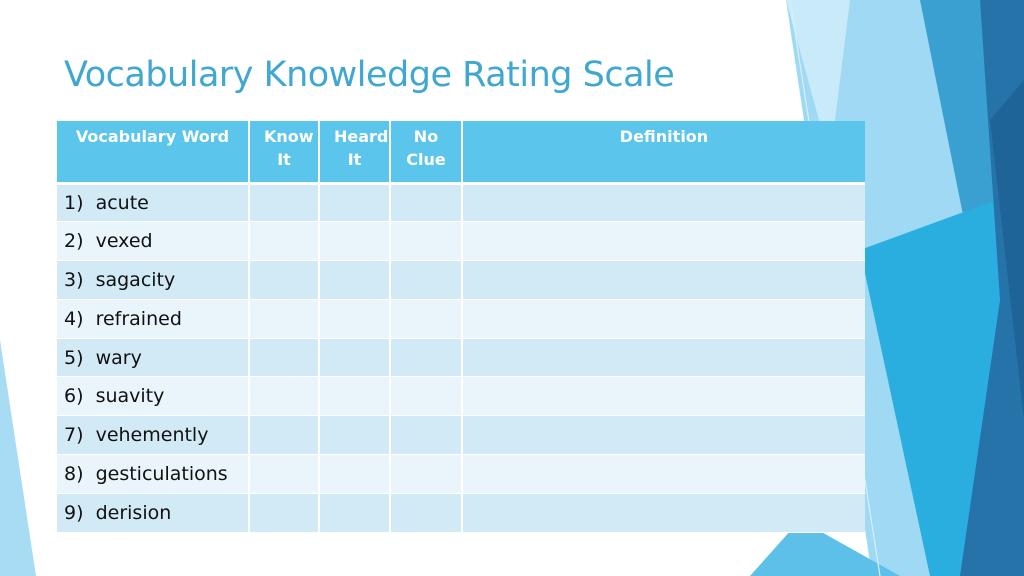 The height and width of the screenshot is (576, 1024). Describe the element at coordinates (153, 513) in the screenshot. I see `word-cell: 9) derision` at that location.